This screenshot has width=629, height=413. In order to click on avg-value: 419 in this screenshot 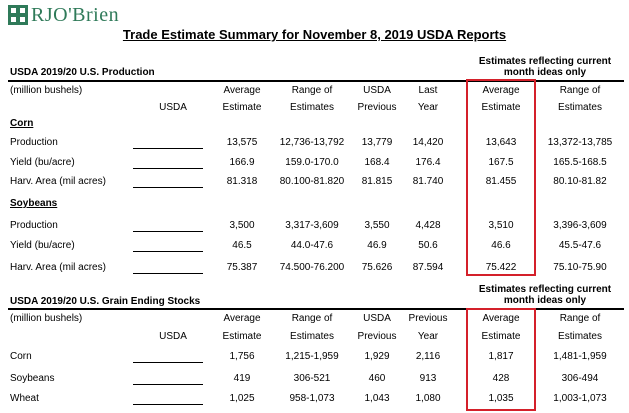, I will do `click(242, 378)`.